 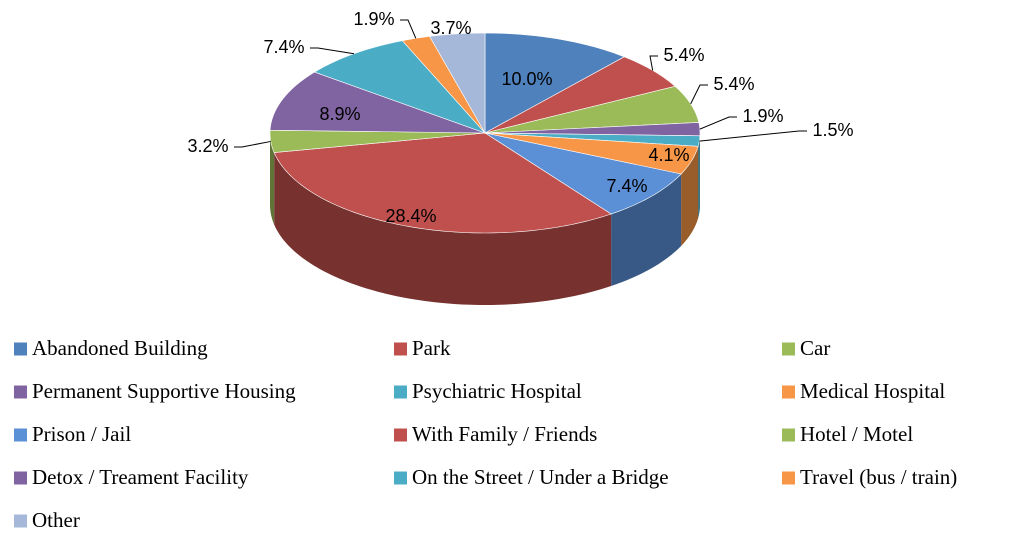 I want to click on legend-label: Psychiatric Hospital, so click(x=497, y=391).